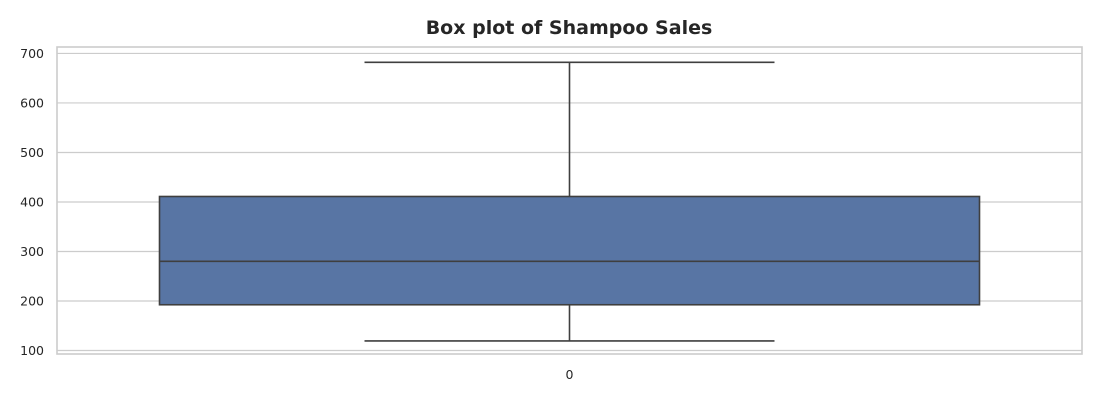  Describe the element at coordinates (32, 301) in the screenshot. I see `y-tick-label-200: 200` at that location.